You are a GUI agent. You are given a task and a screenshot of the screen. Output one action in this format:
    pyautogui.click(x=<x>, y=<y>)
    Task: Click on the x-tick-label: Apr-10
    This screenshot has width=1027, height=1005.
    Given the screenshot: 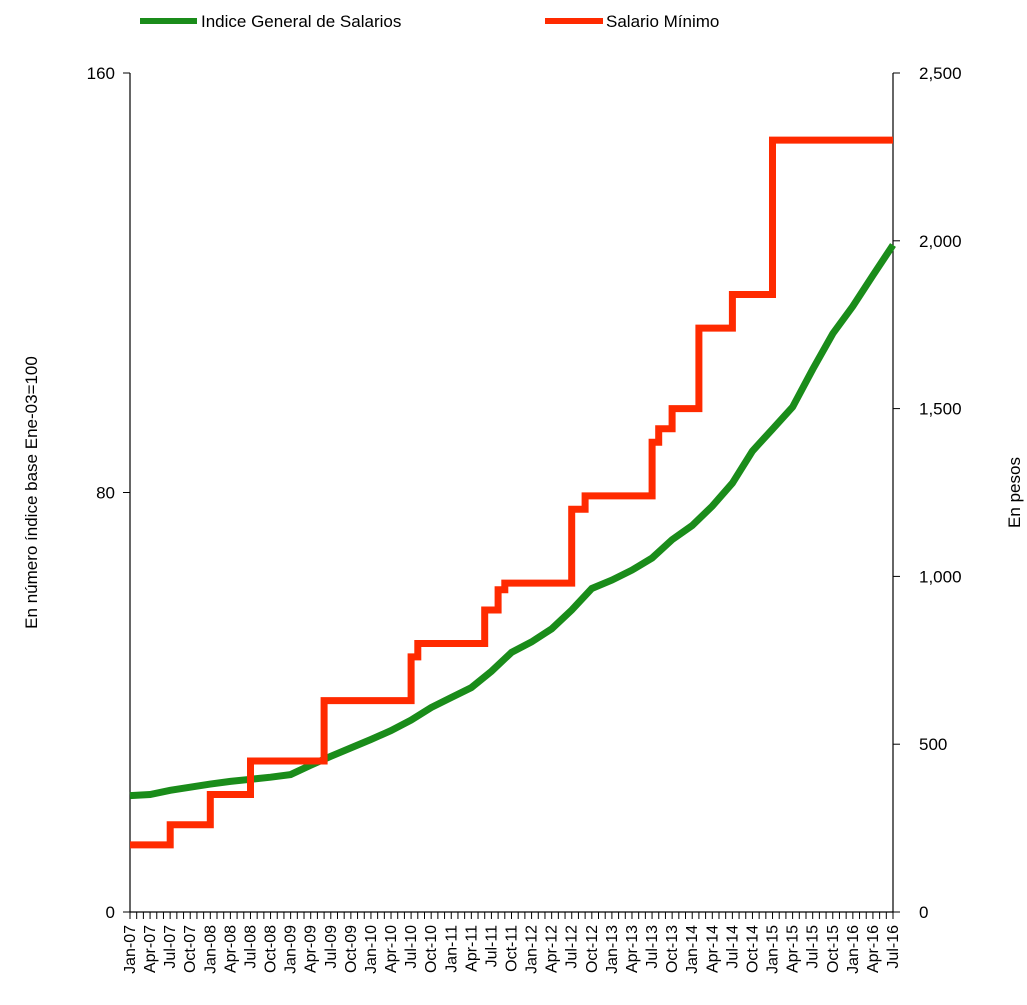 What is the action you would take?
    pyautogui.click(x=391, y=949)
    